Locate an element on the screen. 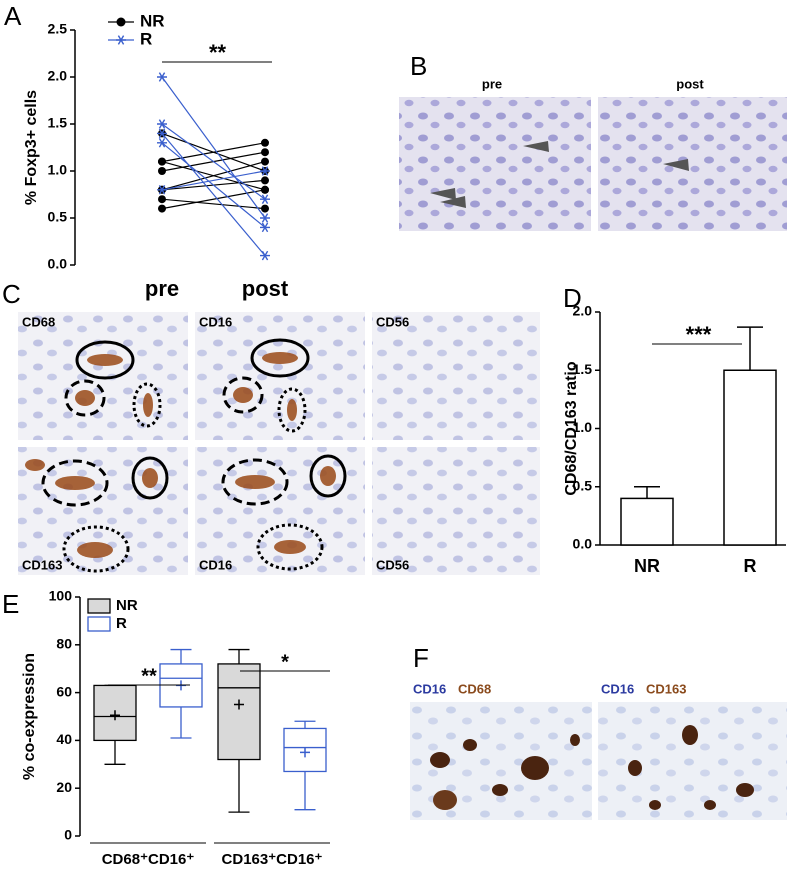 The width and height of the screenshot is (789, 870). y-tick-label: 60 is located at coordinates (64, 691).